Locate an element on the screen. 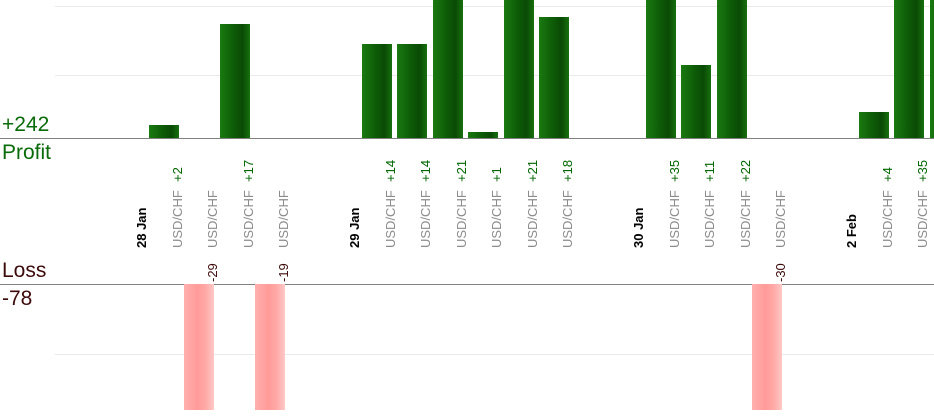 This screenshot has width=934, height=420. profit-value-labels-group: +2+17+14+14+21+1+21+18+35+11+22+4+35+27 is located at coordinates (467, 161).